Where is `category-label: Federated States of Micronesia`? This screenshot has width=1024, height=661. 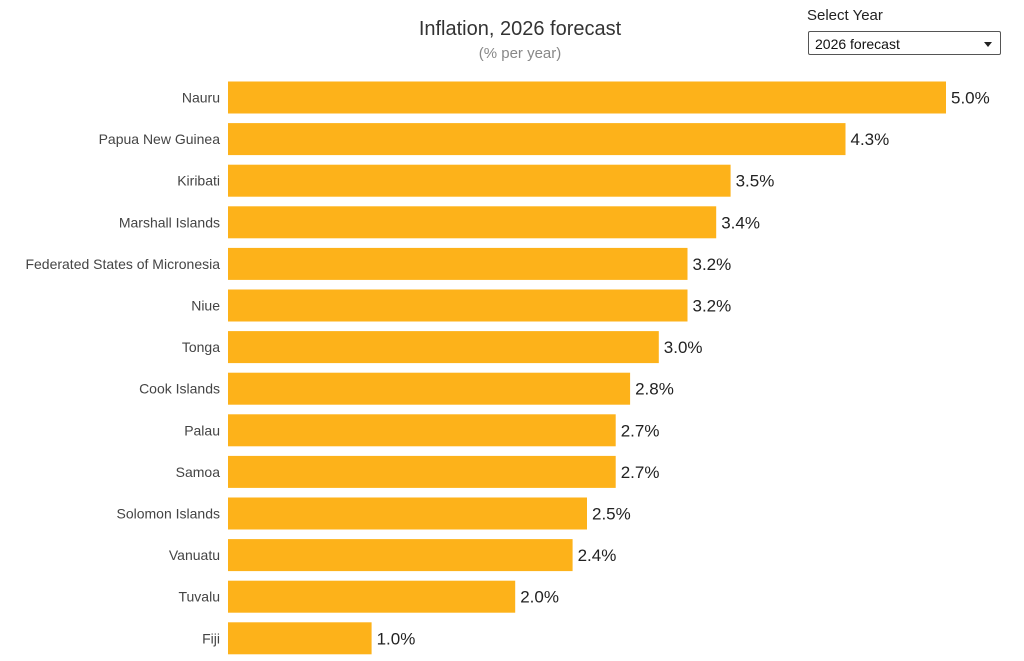
category-label: Federated States of Micronesia is located at coordinates (122, 264).